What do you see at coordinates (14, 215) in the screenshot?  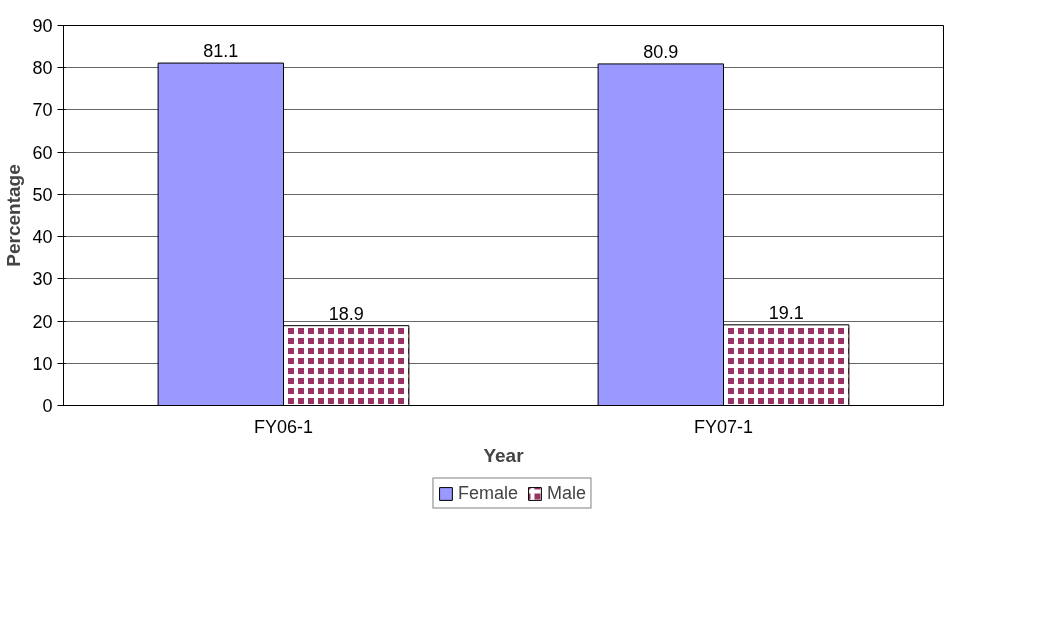 I see `y-axis-title: Percentage` at bounding box center [14, 215].